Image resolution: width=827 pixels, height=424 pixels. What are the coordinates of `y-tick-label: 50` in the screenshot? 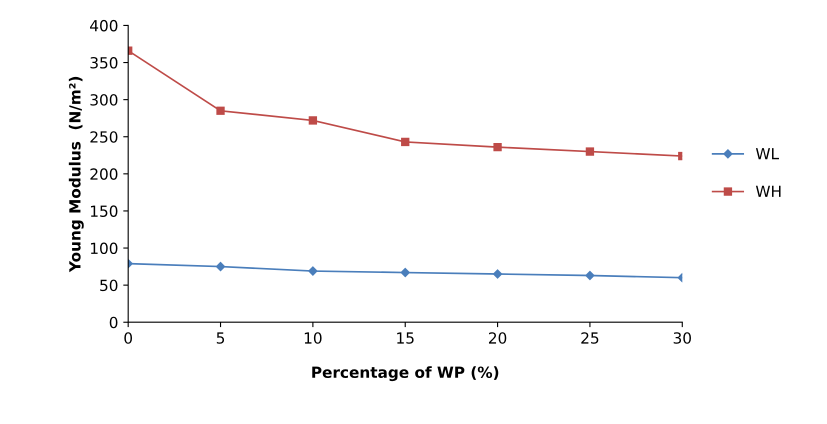 It's located at (109, 286).